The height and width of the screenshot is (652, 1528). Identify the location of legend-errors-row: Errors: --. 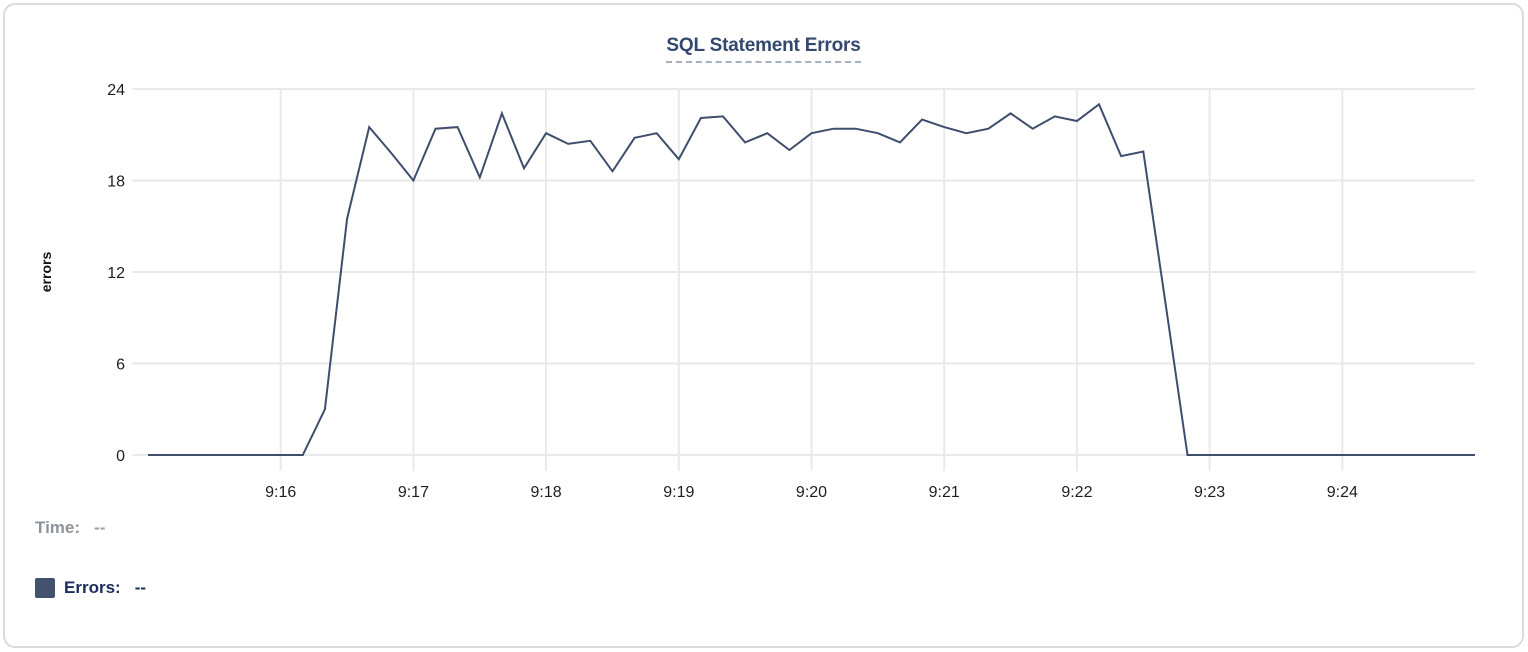
(90, 588).